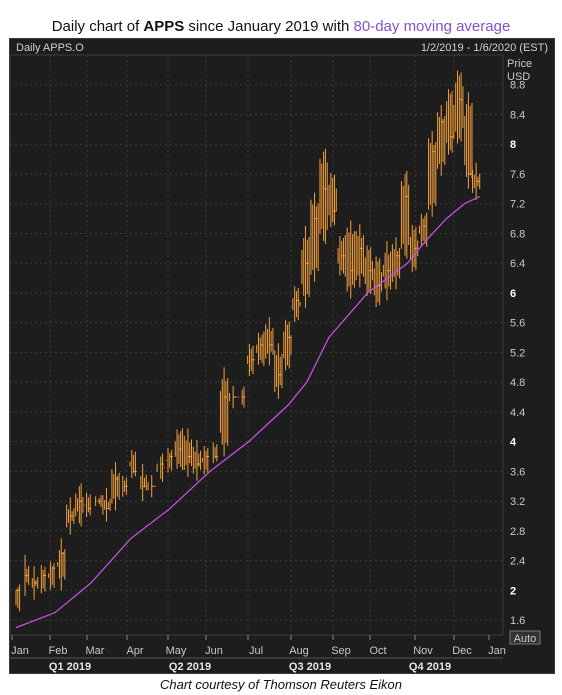 This screenshot has width=562, height=695. What do you see at coordinates (377, 651) in the screenshot?
I see `x-tick-label: Oct` at bounding box center [377, 651].